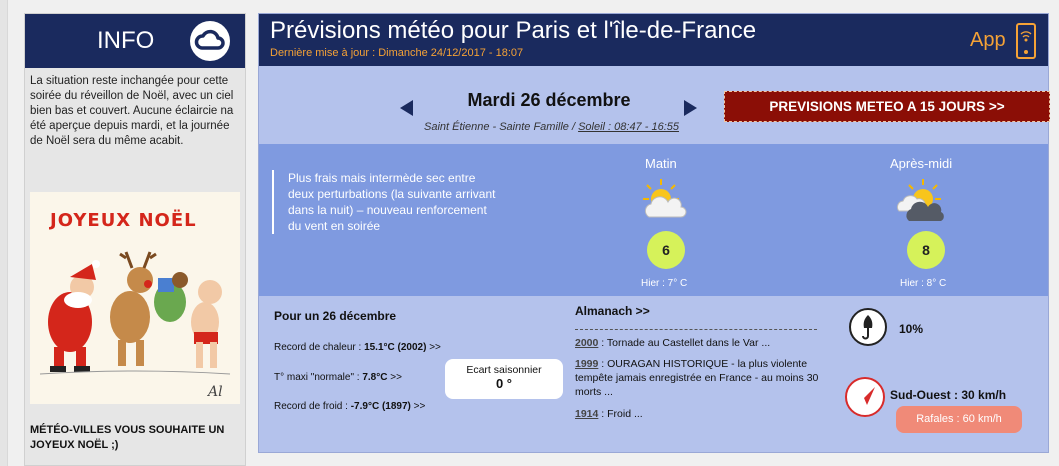  I want to click on almanach-year-link: 1999, so click(587, 364).